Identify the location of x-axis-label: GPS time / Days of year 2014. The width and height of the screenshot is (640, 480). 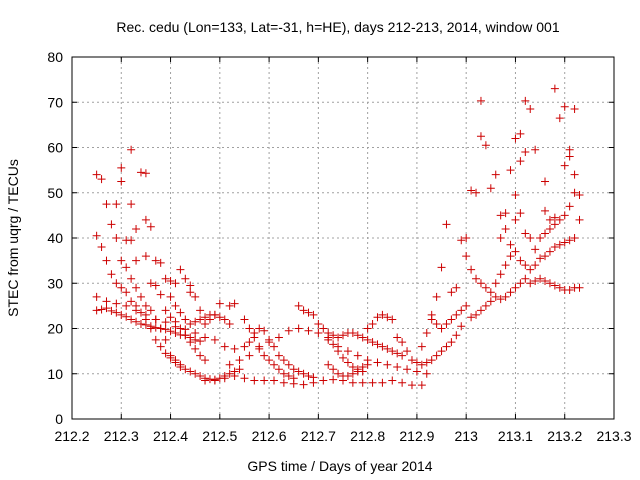
(339, 466).